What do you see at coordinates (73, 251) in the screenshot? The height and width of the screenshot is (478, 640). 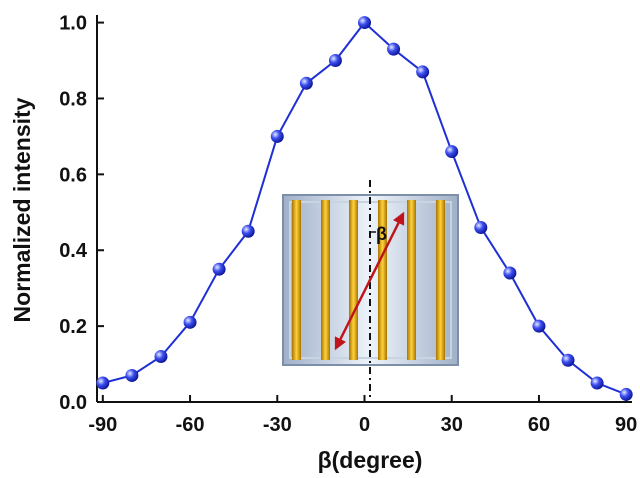 I see `y-tick-label: 0.4` at bounding box center [73, 251].